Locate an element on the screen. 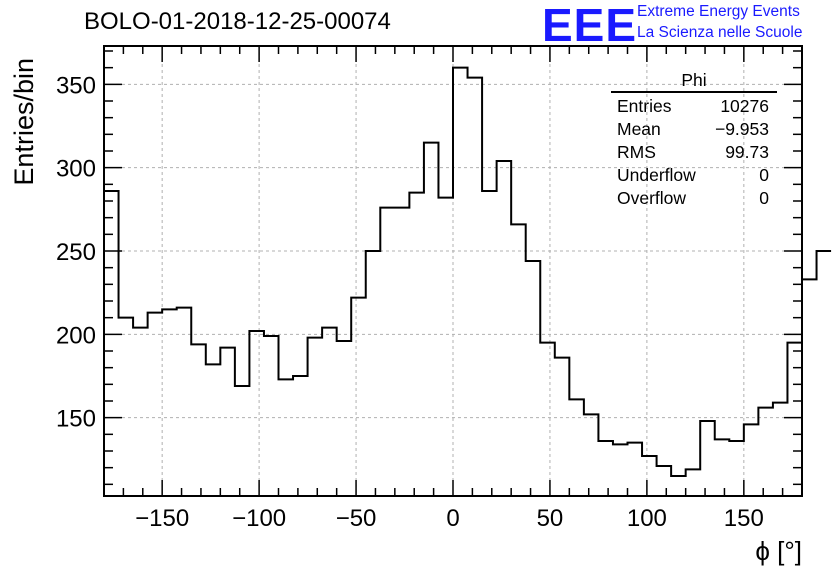 The width and height of the screenshot is (836, 572). stats-row-mean: Mean −9.953 is located at coordinates (694, 129).